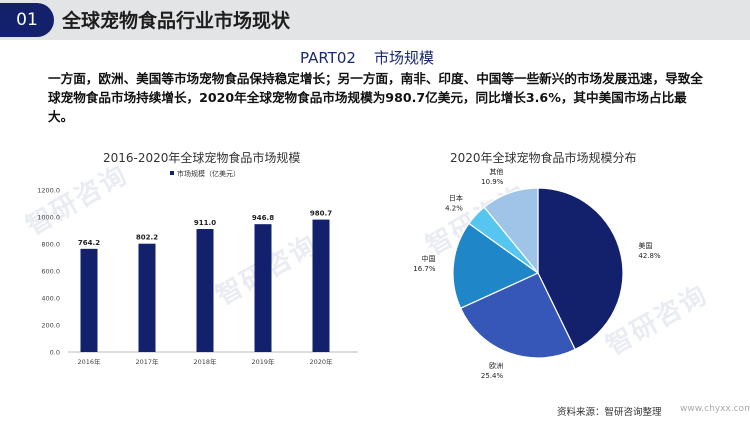 This screenshot has width=750, height=421. What do you see at coordinates (50, 326) in the screenshot?
I see `y-tick-label: 200.0` at bounding box center [50, 326].